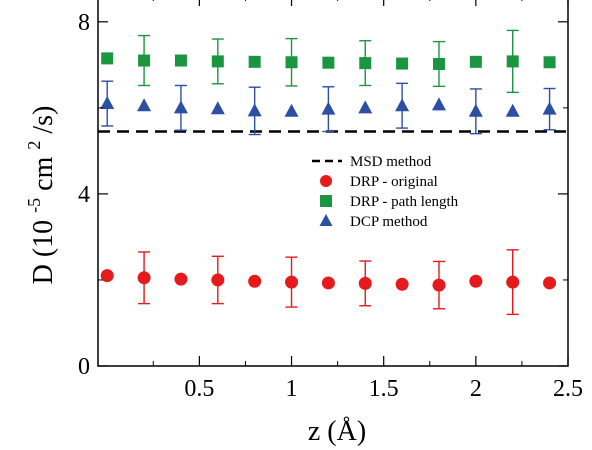 The height and width of the screenshot is (450, 592). Describe the element at coordinates (384, 389) in the screenshot. I see `x-tick-label: 1.5` at that location.